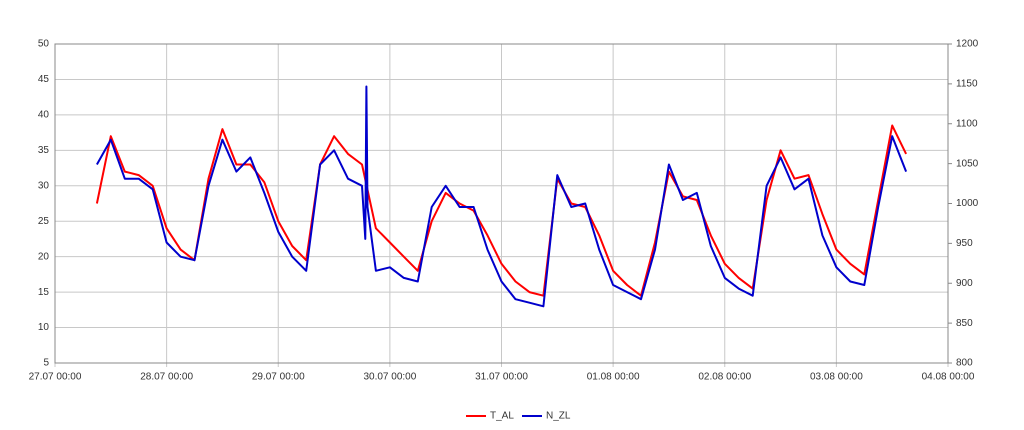 The width and height of the screenshot is (1024, 430). What do you see at coordinates (613, 377) in the screenshot?
I see `x-tick-label: 01.08 00:00` at bounding box center [613, 377].